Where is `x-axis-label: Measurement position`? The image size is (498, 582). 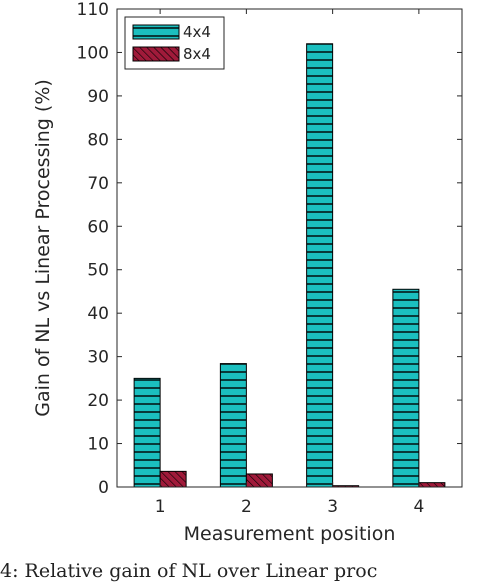
x-axis-label: Measurement position is located at coordinates (290, 534).